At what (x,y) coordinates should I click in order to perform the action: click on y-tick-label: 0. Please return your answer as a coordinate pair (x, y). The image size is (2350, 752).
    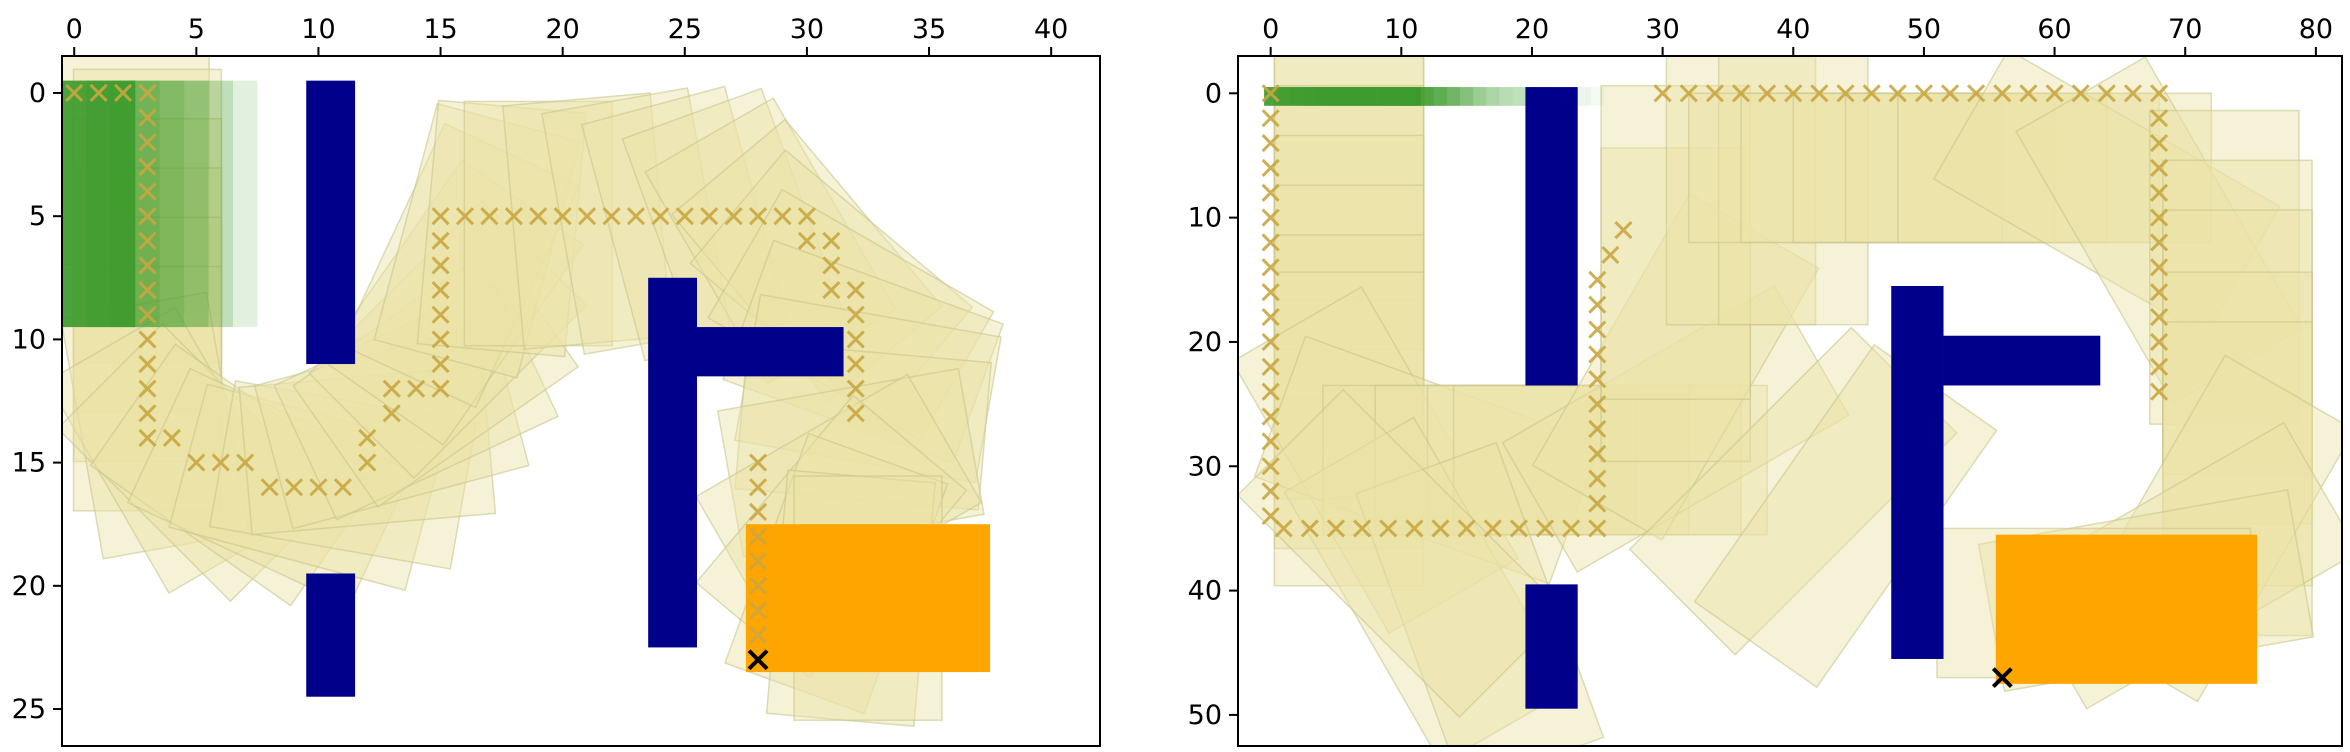
    Looking at the image, I should click on (37, 93).